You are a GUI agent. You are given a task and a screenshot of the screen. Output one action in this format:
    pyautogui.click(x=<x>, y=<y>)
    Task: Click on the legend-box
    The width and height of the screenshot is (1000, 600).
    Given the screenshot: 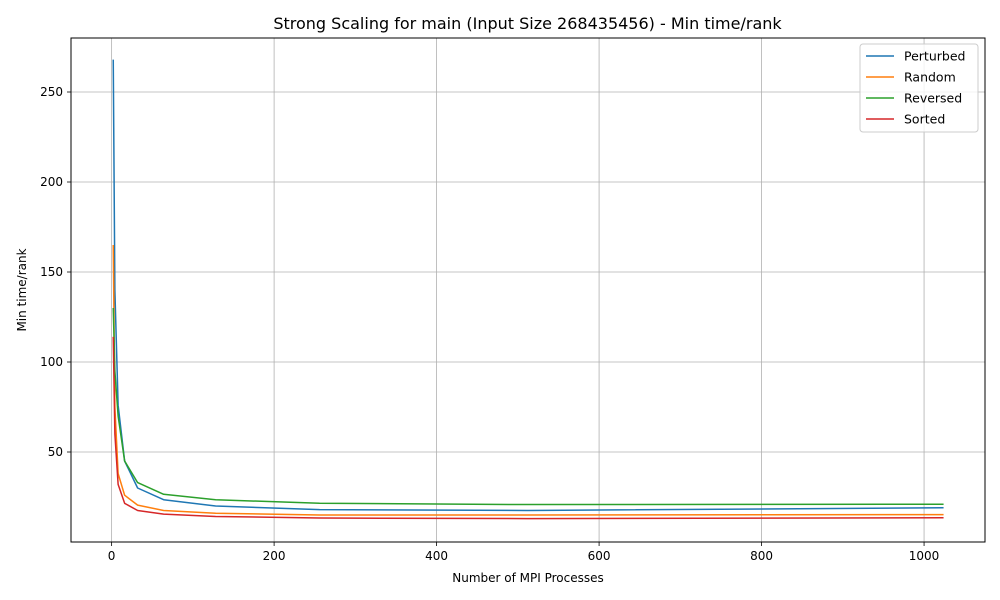 What is the action you would take?
    pyautogui.click(x=919, y=88)
    